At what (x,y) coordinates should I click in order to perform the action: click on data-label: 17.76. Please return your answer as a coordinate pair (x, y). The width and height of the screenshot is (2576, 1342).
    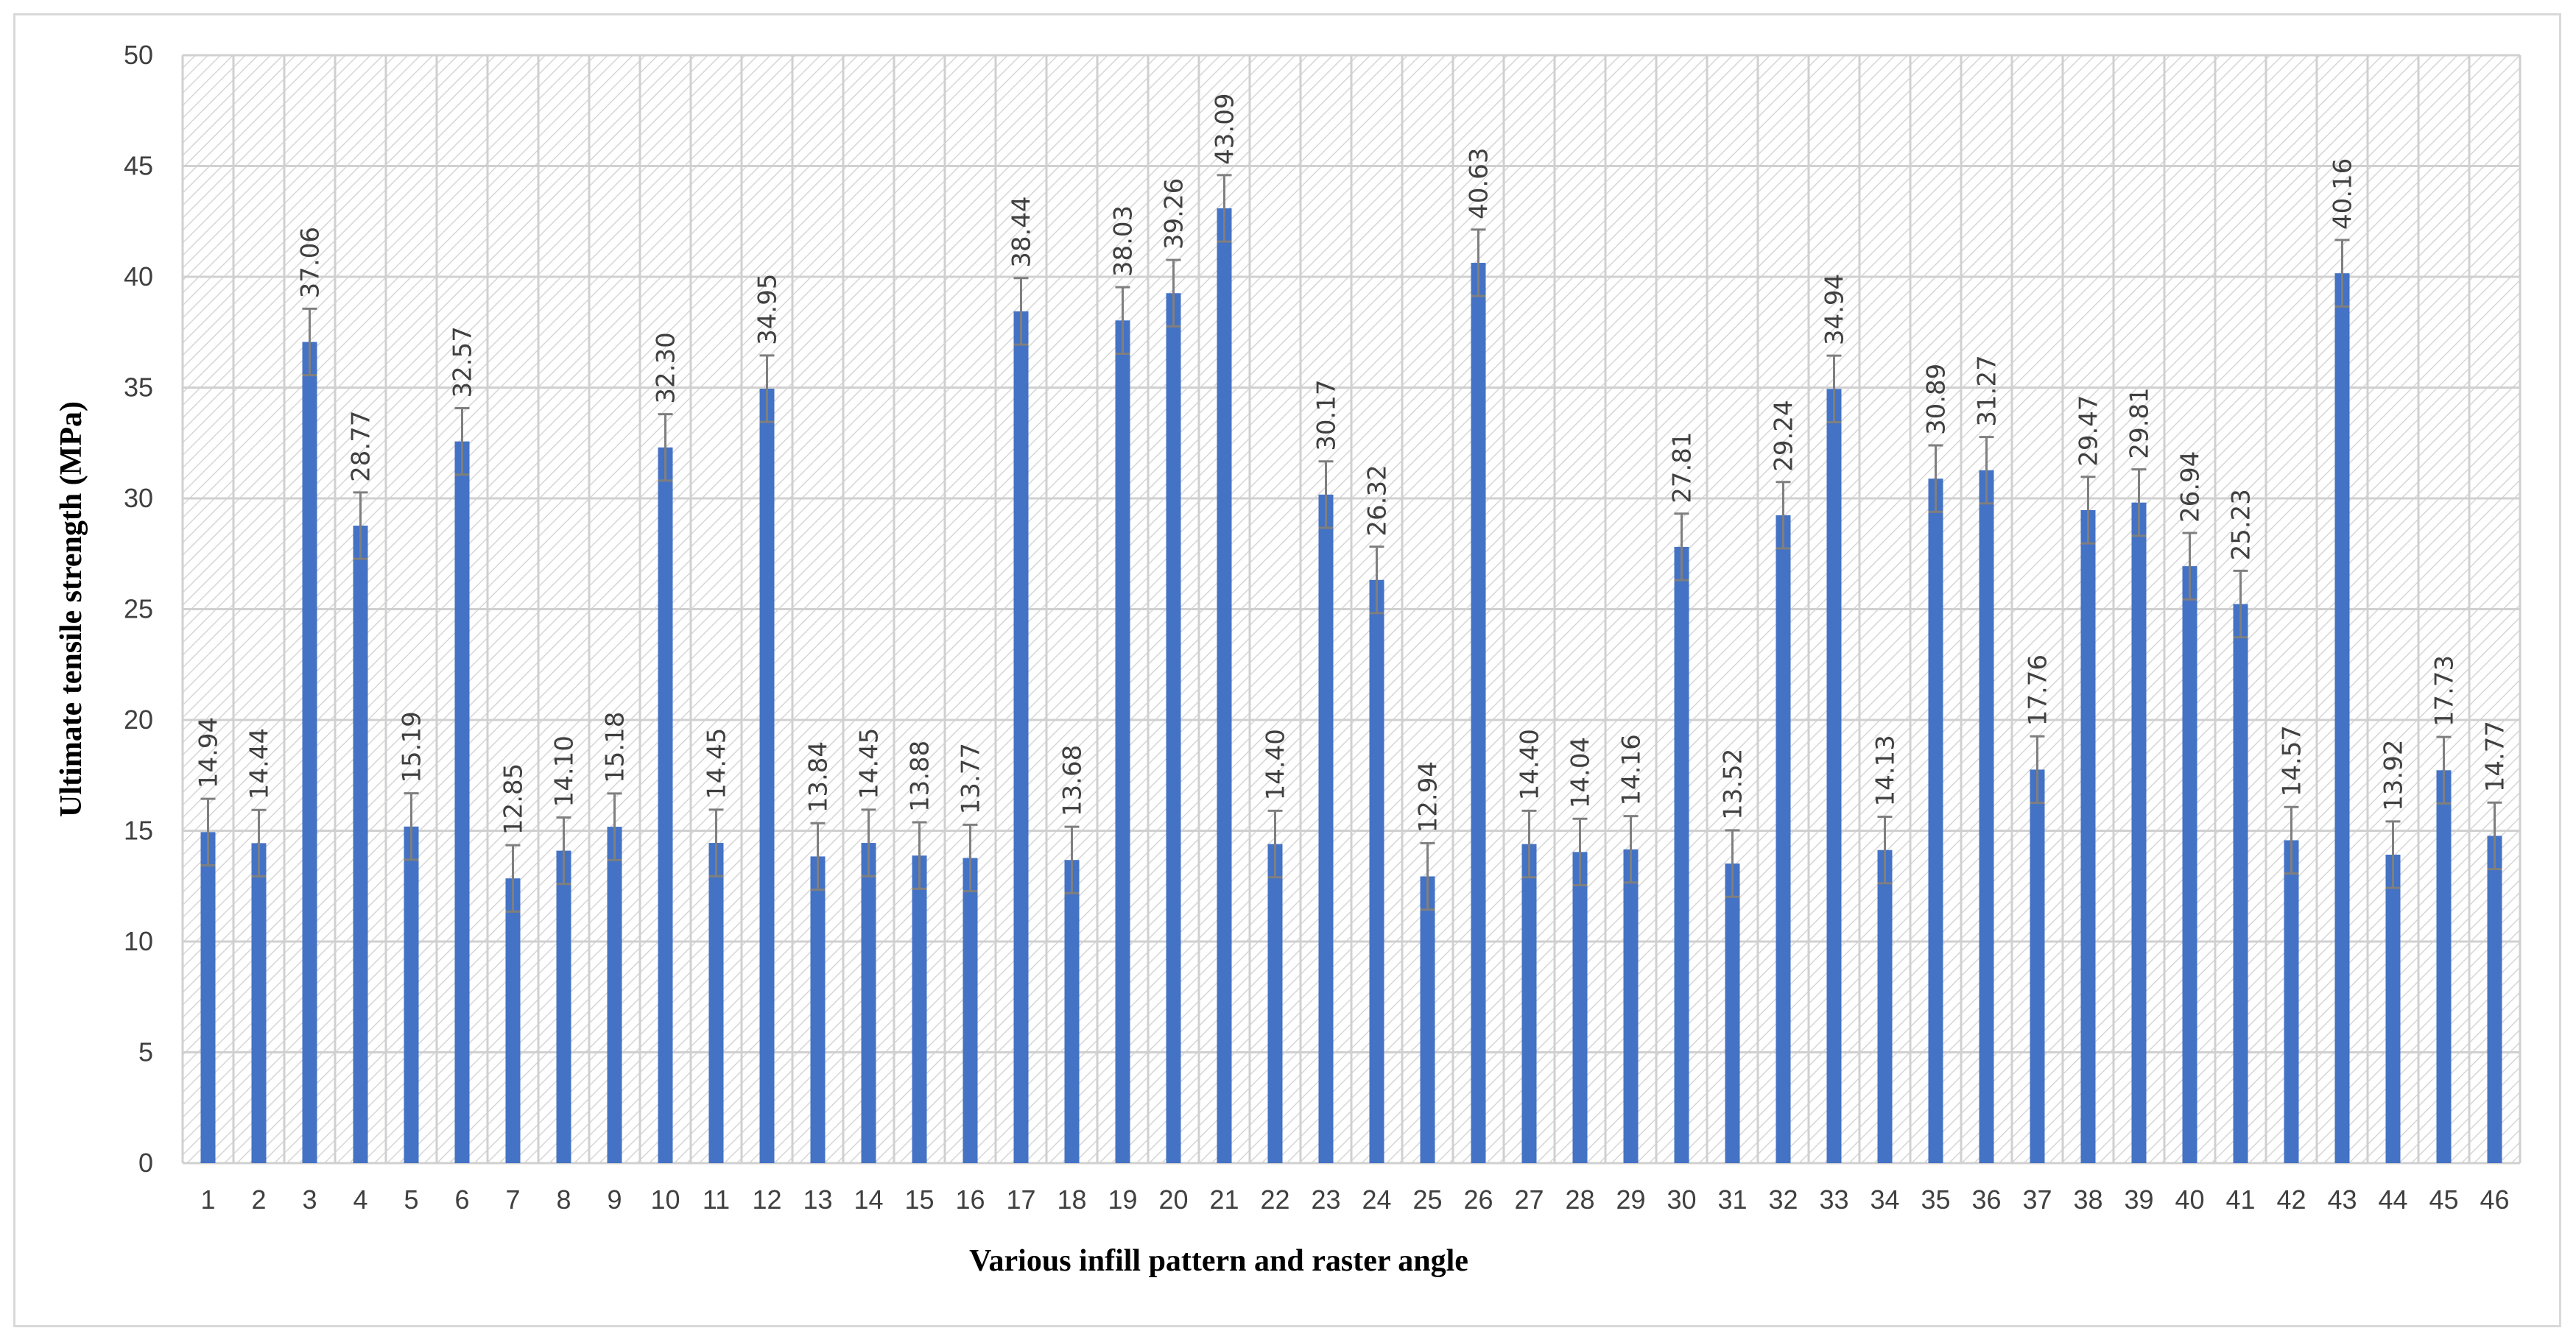
    Looking at the image, I should click on (2038, 690).